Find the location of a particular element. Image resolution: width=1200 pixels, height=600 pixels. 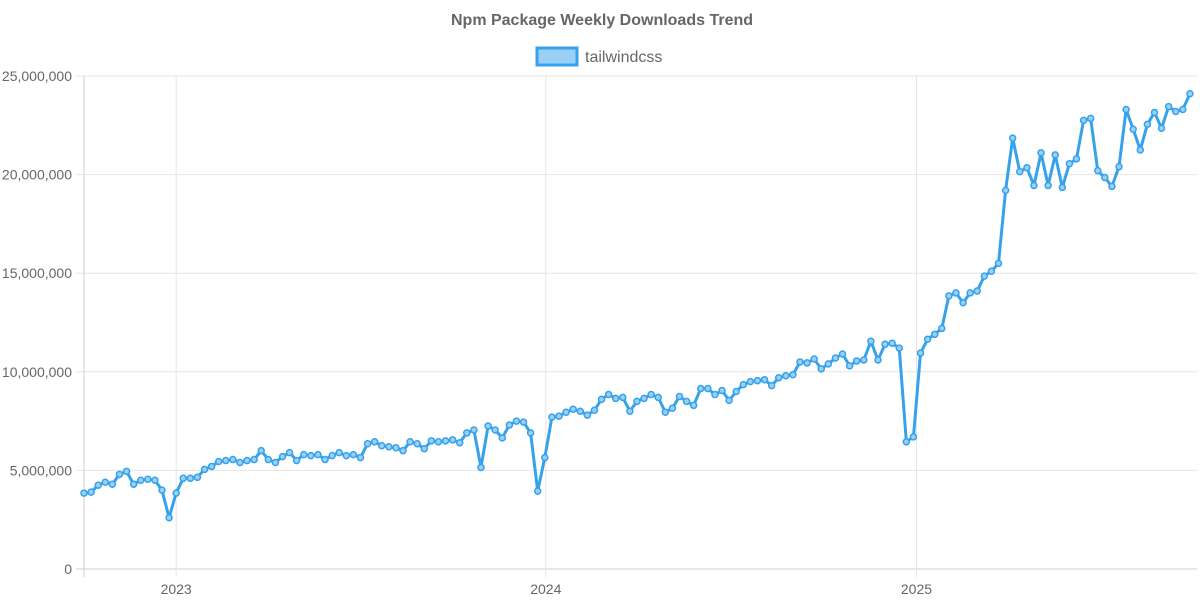

y-tick-label: 10,000,000 is located at coordinates (37, 372).